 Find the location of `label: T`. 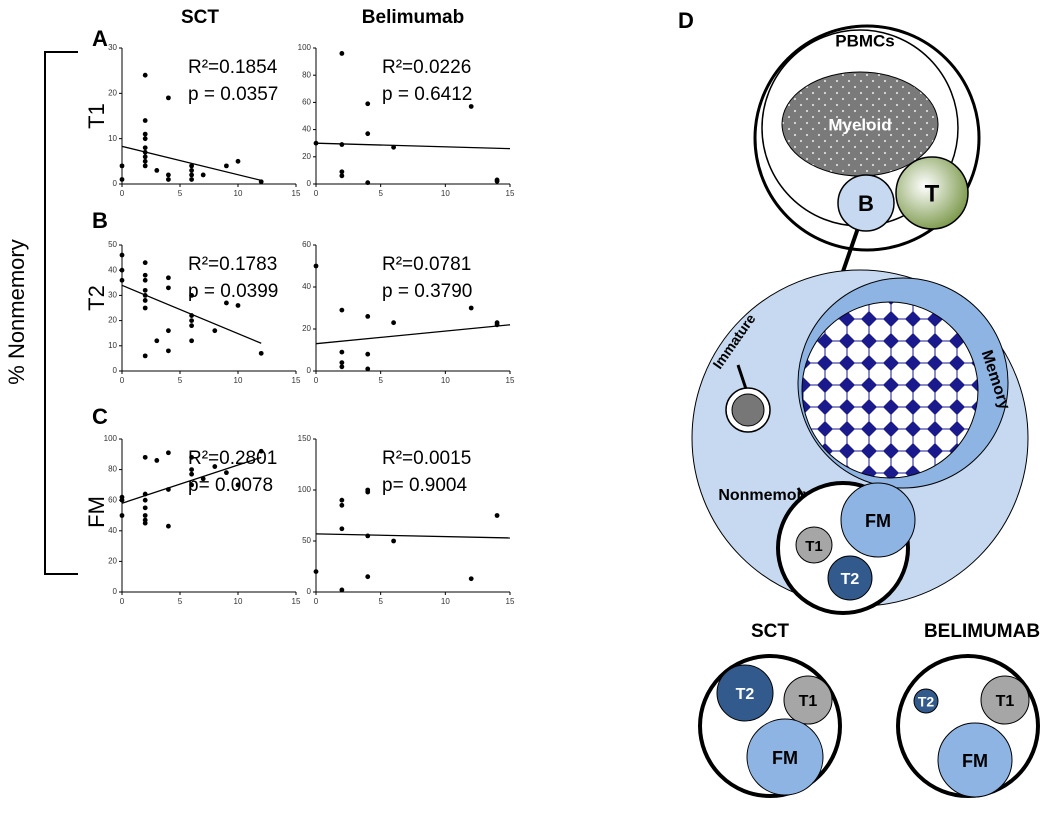

label: T is located at coordinates (932, 193).